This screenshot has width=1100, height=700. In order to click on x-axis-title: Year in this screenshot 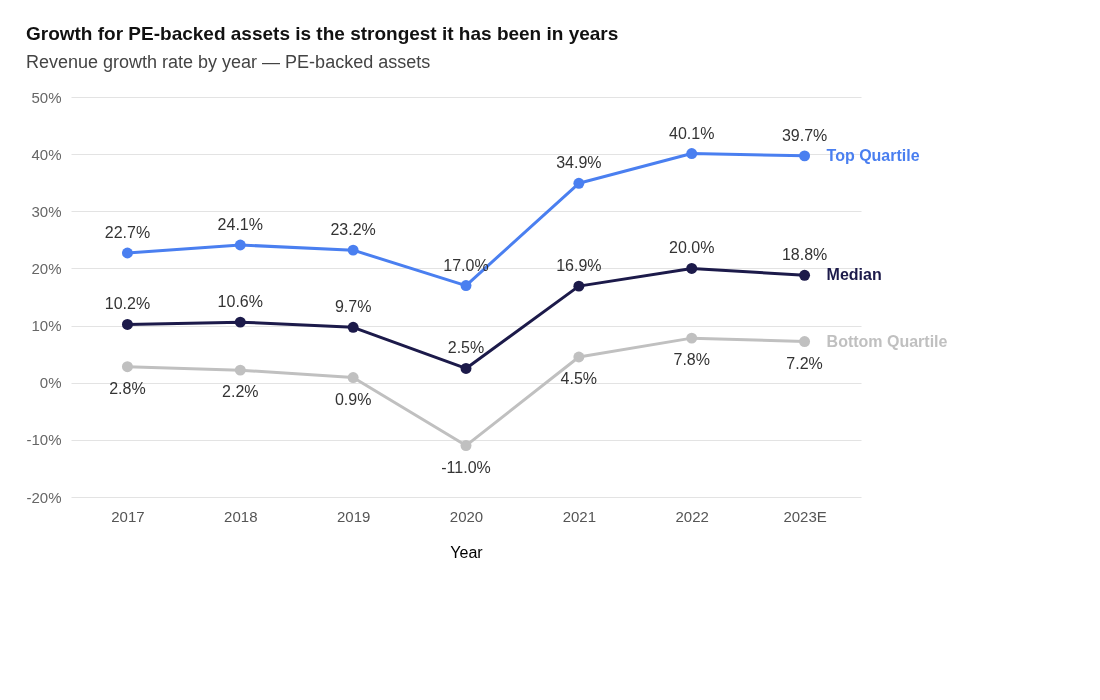, I will do `click(467, 552)`.